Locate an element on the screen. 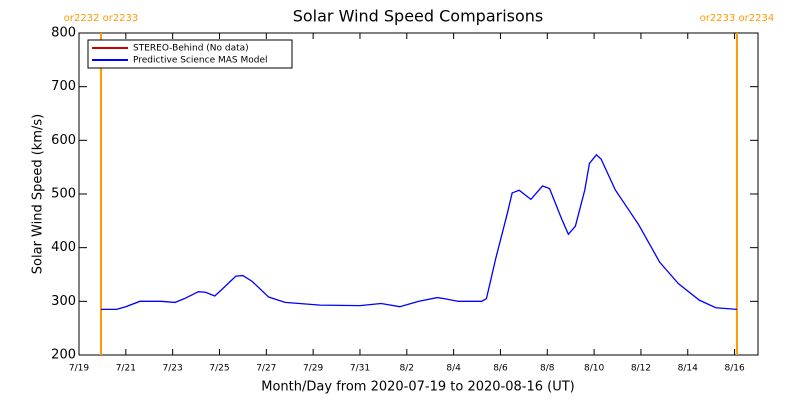 This screenshot has width=800, height=400. x-tick-label: 8/4 is located at coordinates (453, 369).